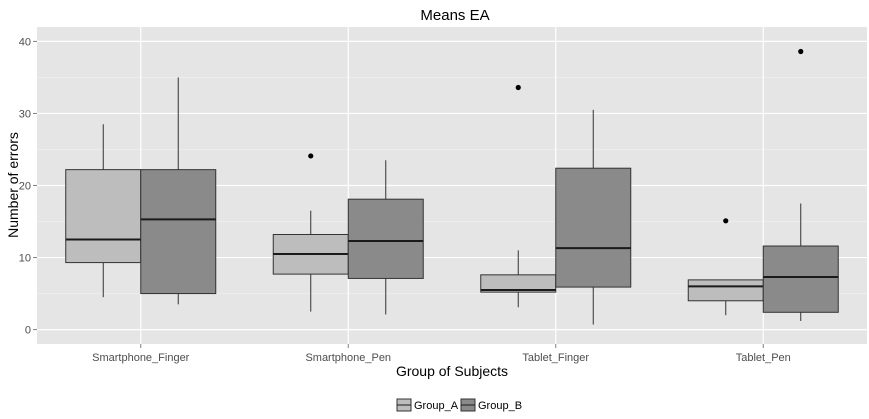 Image resolution: width=869 pixels, height=419 pixels. What do you see at coordinates (25, 42) in the screenshot?
I see `y-tick-label: 40` at bounding box center [25, 42].